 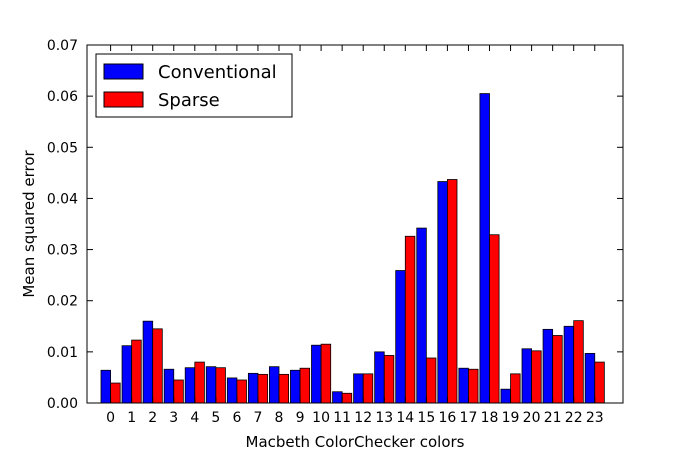 What do you see at coordinates (29, 223) in the screenshot?
I see `y-axis-label: Mean squared error` at bounding box center [29, 223].